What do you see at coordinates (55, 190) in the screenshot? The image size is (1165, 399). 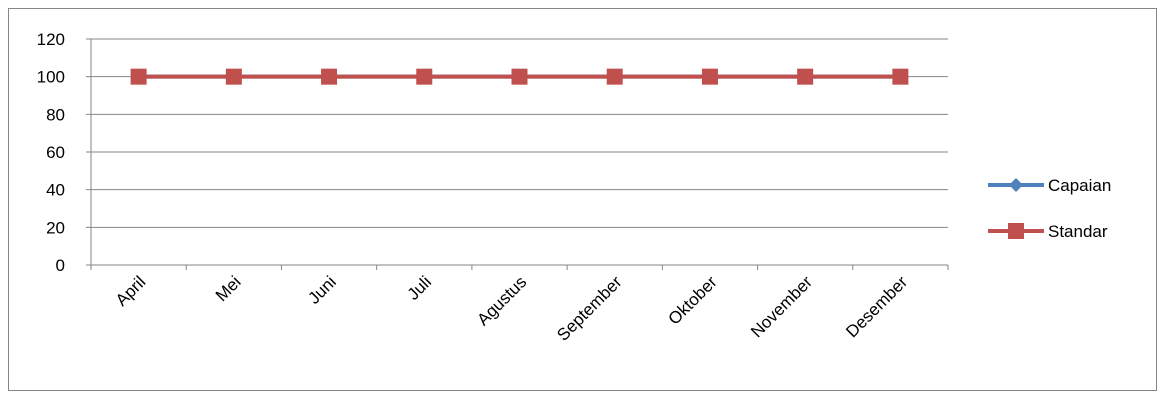 I see `y-tick-label: 40` at bounding box center [55, 190].